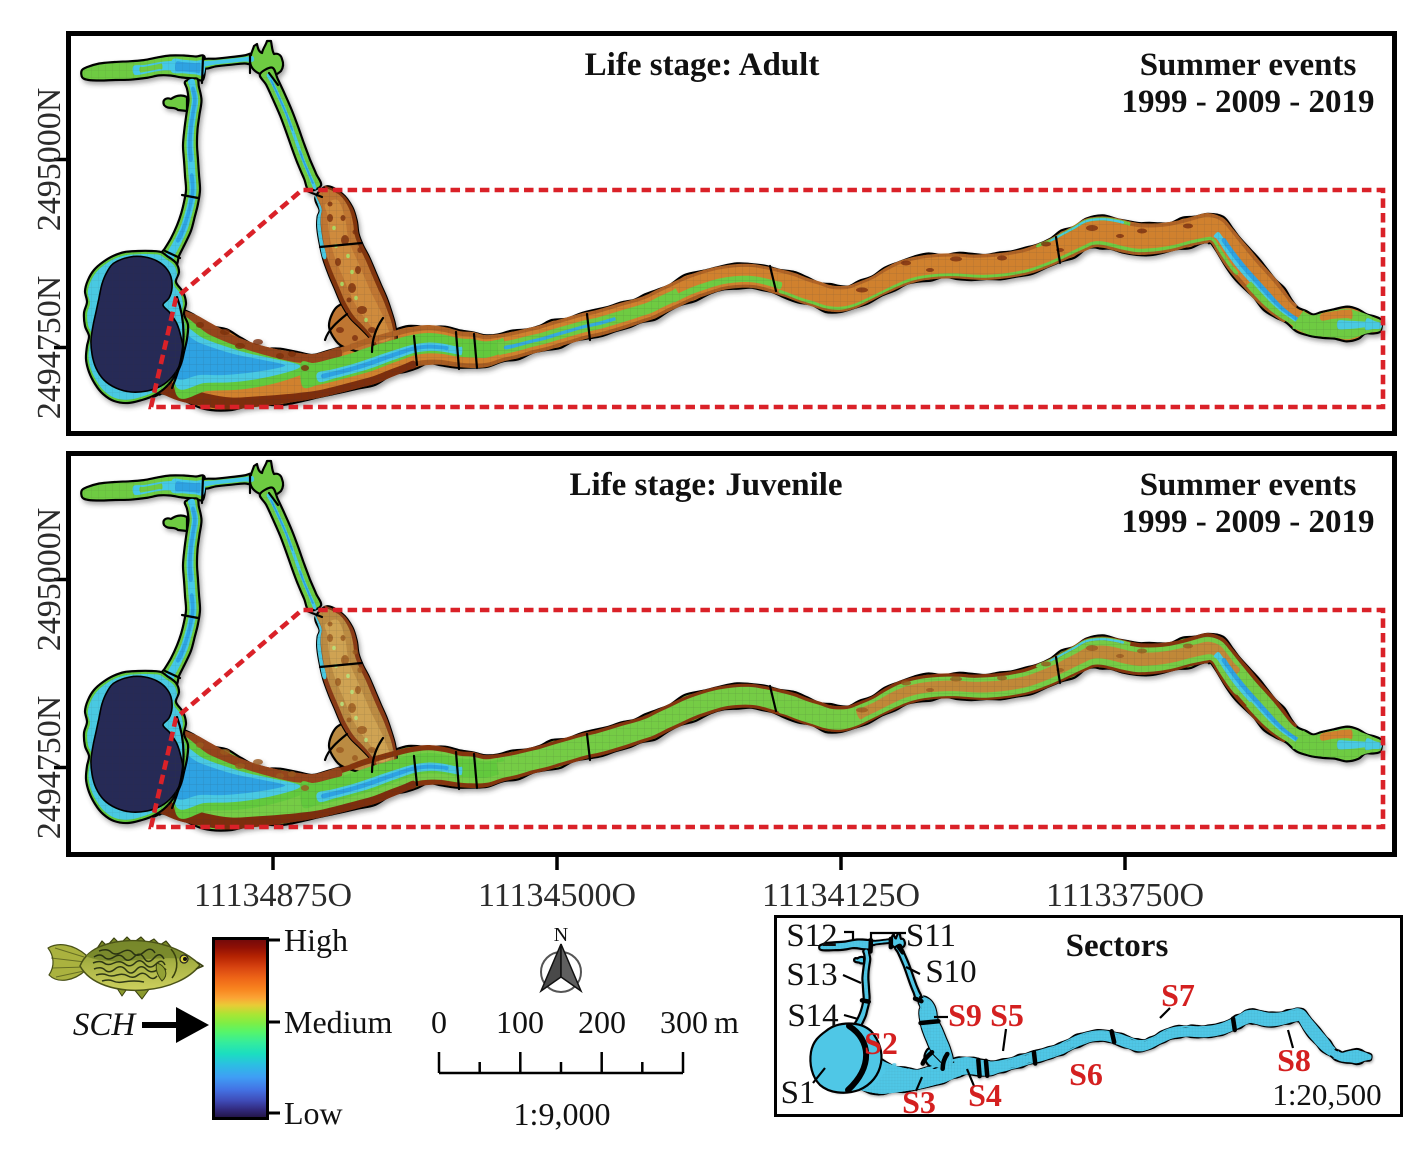  I want to click on svg-text: 200, so click(602, 1022).